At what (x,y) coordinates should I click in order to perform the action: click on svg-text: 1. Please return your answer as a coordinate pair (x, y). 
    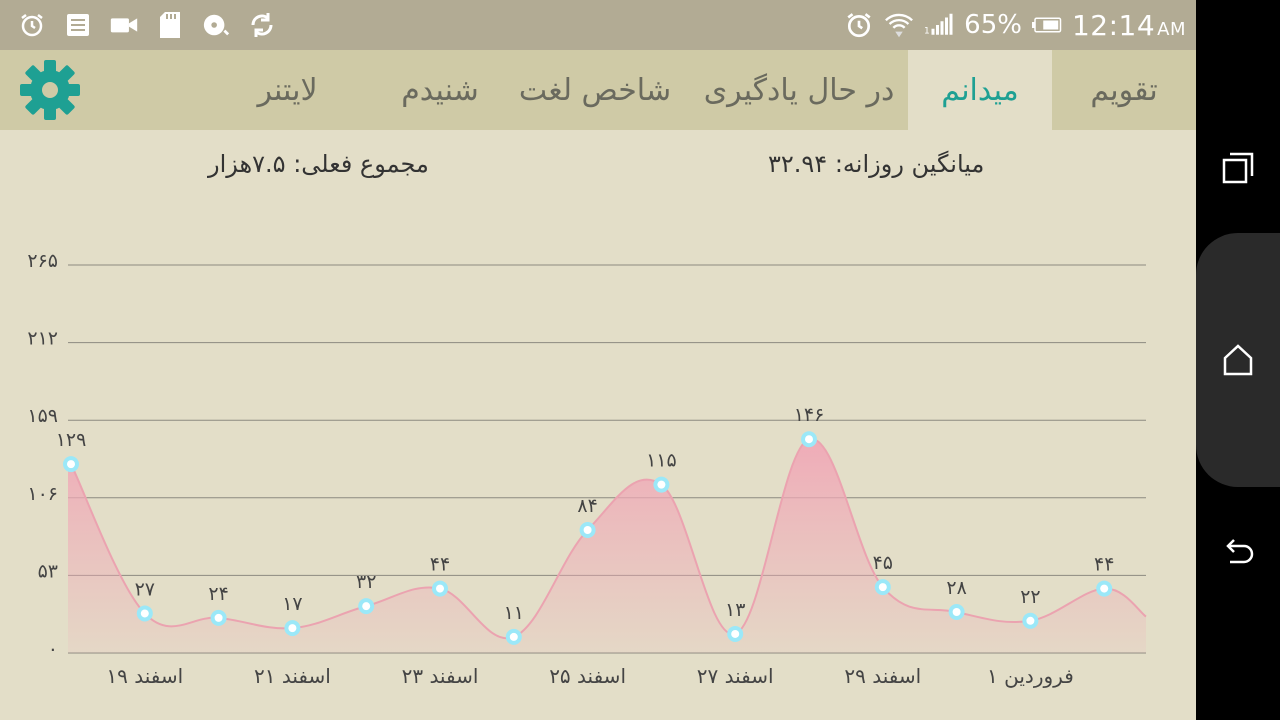
    Looking at the image, I should click on (927, 31).